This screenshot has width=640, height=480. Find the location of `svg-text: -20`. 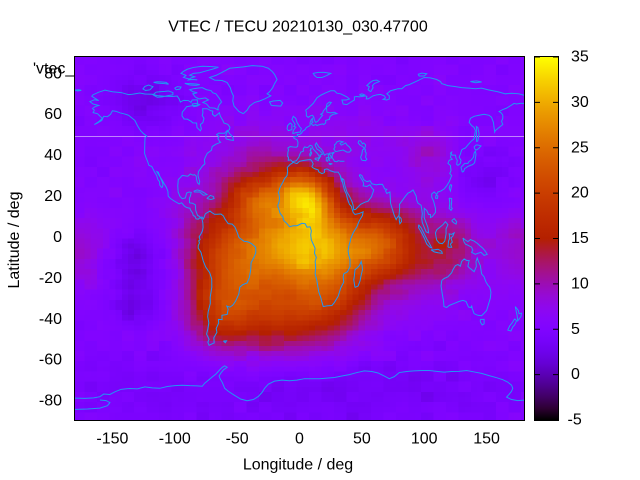

svg-text: -20 is located at coordinates (50, 278).